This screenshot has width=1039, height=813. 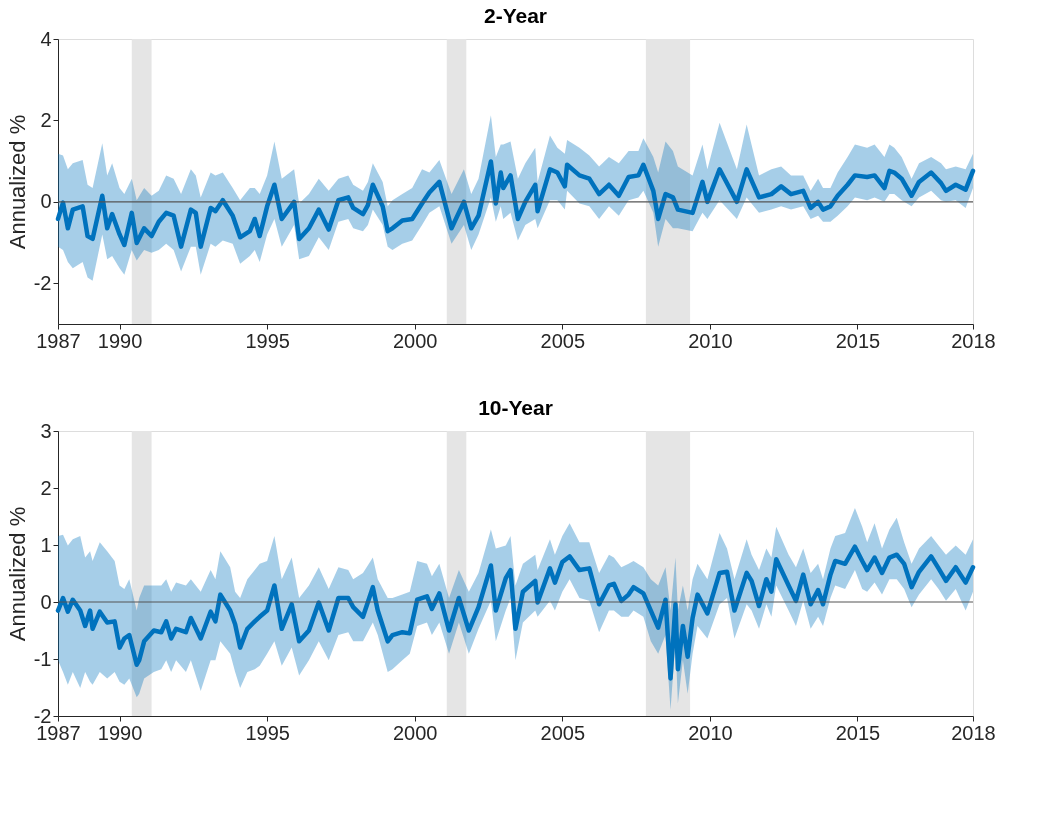 I want to click on y-tick-label: 3, so click(x=46, y=430).